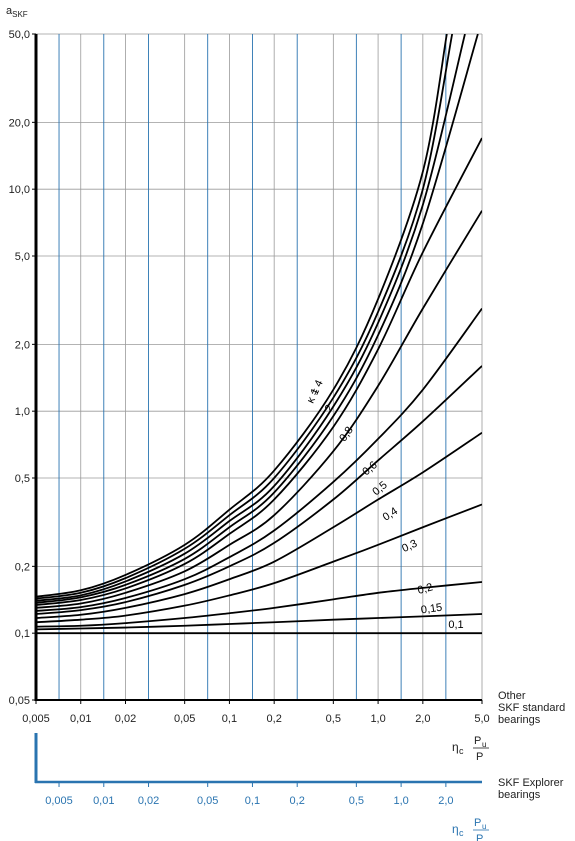 Image resolution: width=575 pixels, height=841 pixels. I want to click on curve-label: 0,3, so click(409, 546).